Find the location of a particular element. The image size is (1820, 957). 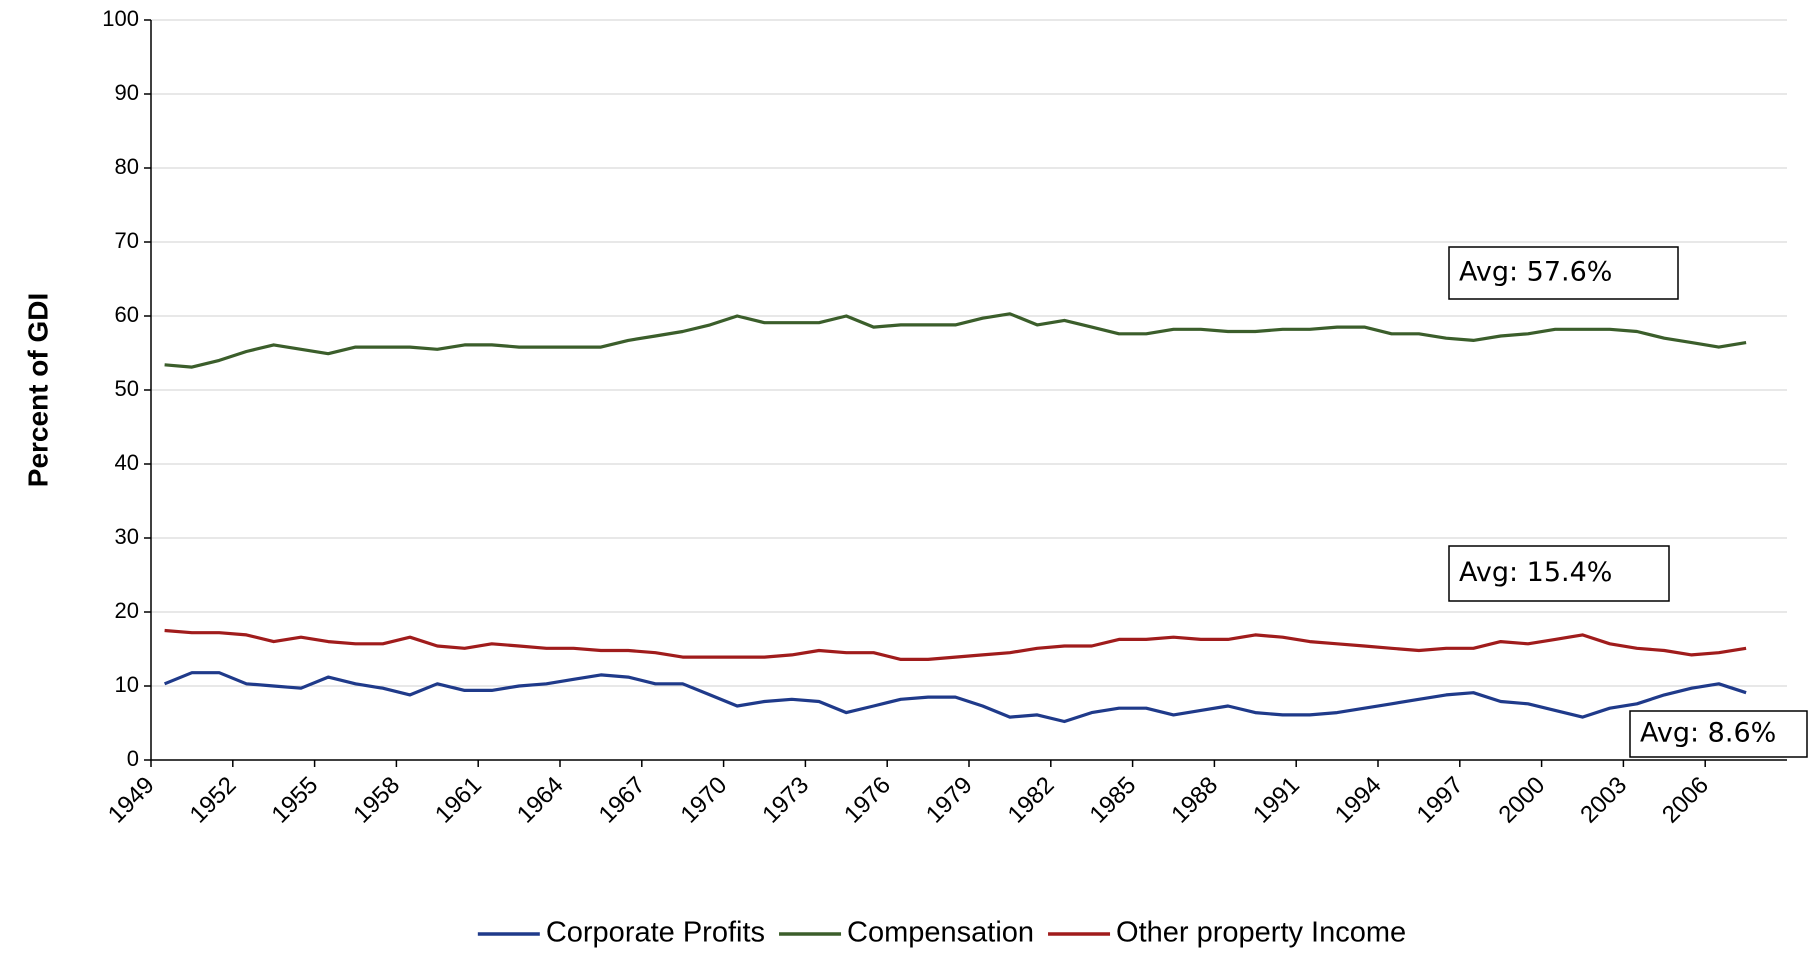

legend-label: Compensation is located at coordinates (940, 933).